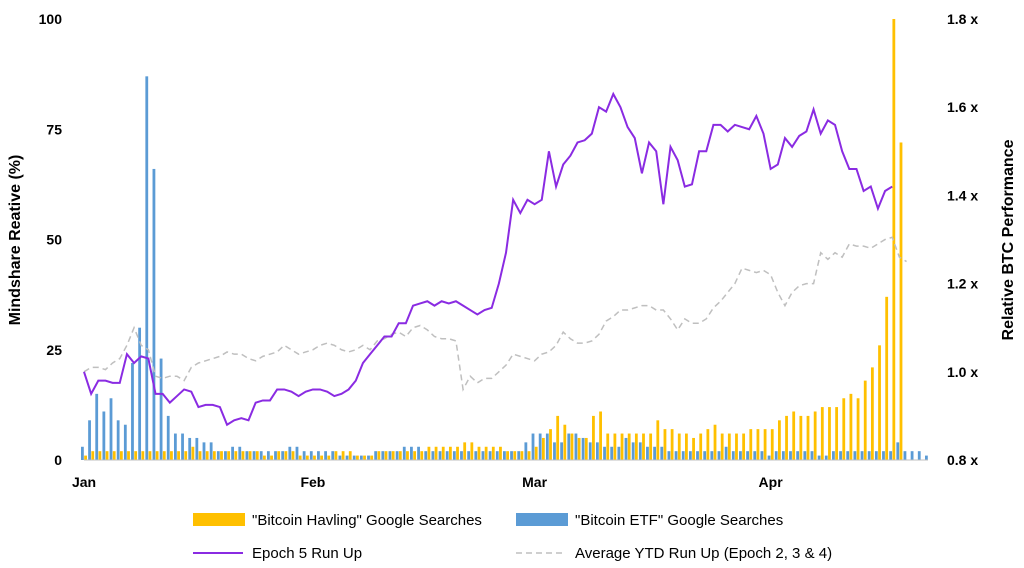 This screenshot has height=568, width=1024. What do you see at coordinates (15, 240) in the screenshot?
I see `y-left-axis-title: Mindshare Reative (%)` at bounding box center [15, 240].